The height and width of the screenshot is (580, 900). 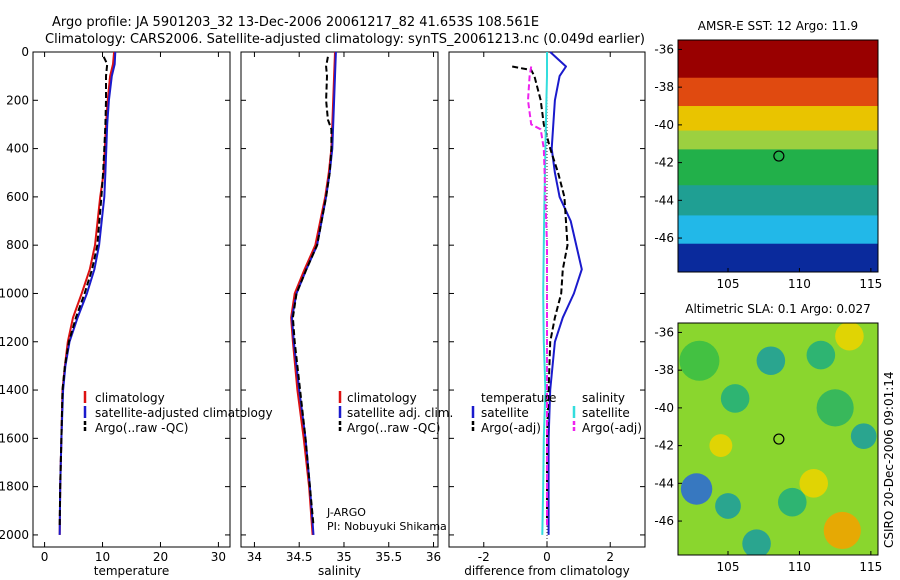 What do you see at coordinates (102, 557) in the screenshot?
I see `x-tick-label: 10` at bounding box center [102, 557].